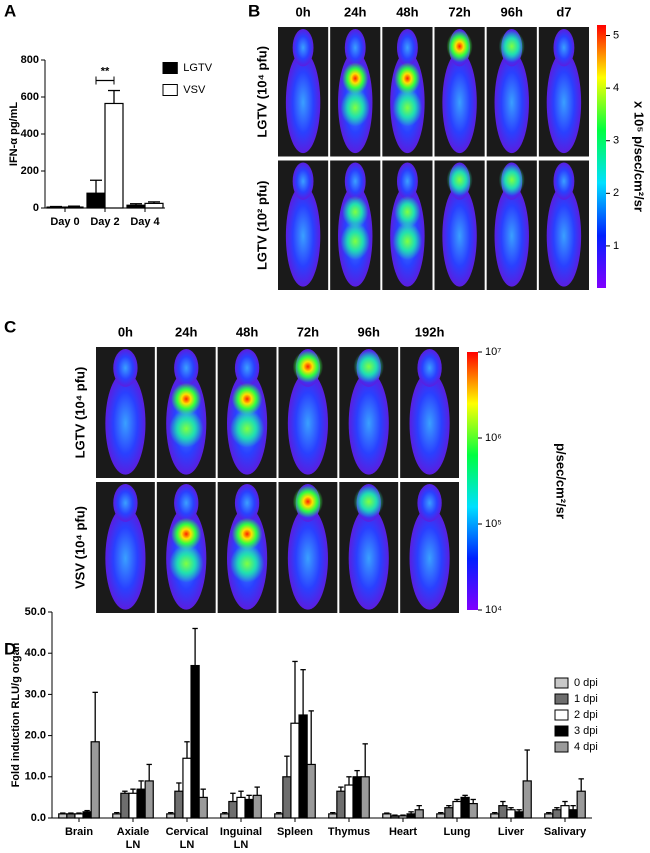  Describe the element at coordinates (369, 331) in the screenshot. I see `column-label: 96h` at that location.